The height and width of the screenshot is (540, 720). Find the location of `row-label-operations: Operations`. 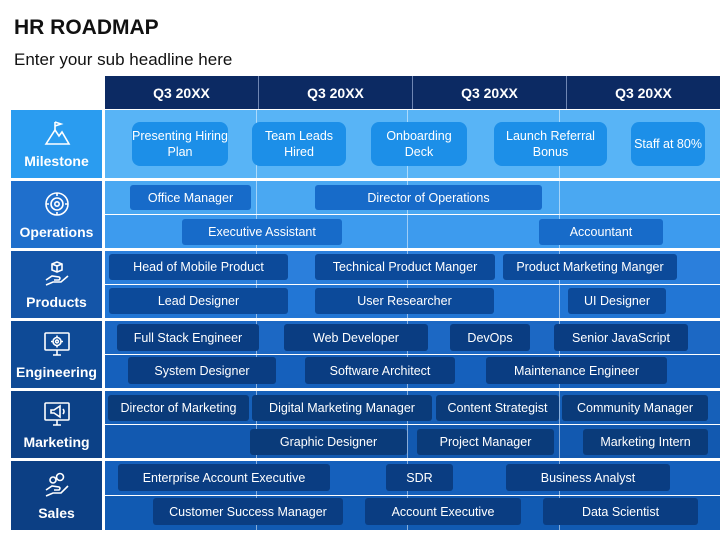

row-label-operations: Operations is located at coordinates (56, 214).